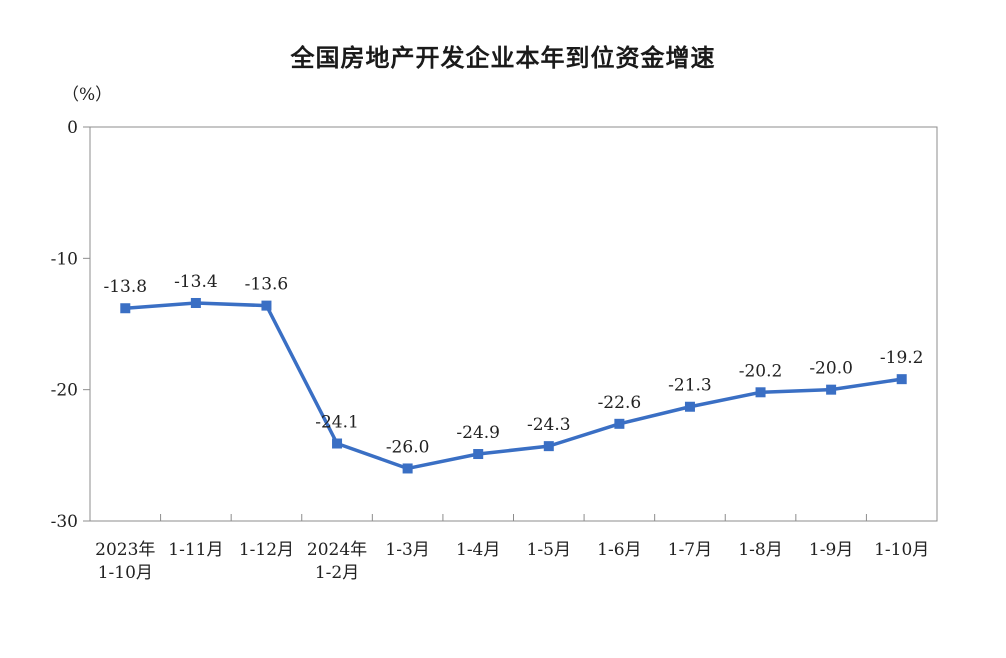  Describe the element at coordinates (620, 403) in the screenshot. I see `data-label: -22.6` at that location.